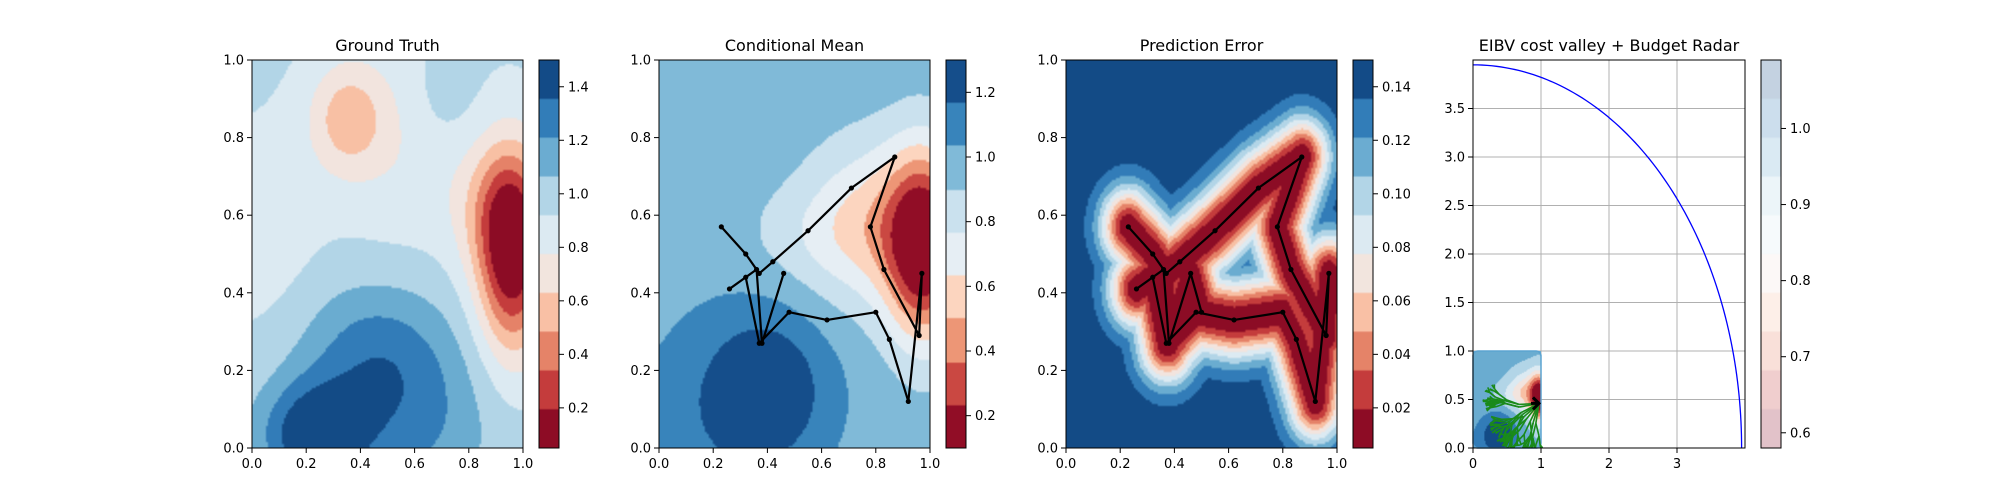 The height and width of the screenshot is (500, 2000). Describe the element at coordinates (387, 45) in the screenshot. I see `ground-truth-title: Ground Truth` at that location.